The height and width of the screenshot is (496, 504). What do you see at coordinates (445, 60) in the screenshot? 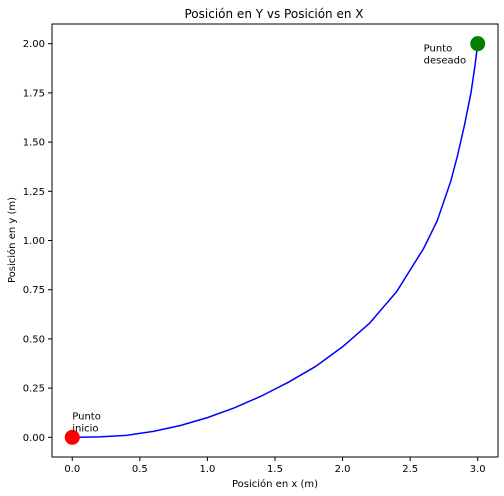
I see `annotation-1-line-1: deseado` at bounding box center [445, 60].